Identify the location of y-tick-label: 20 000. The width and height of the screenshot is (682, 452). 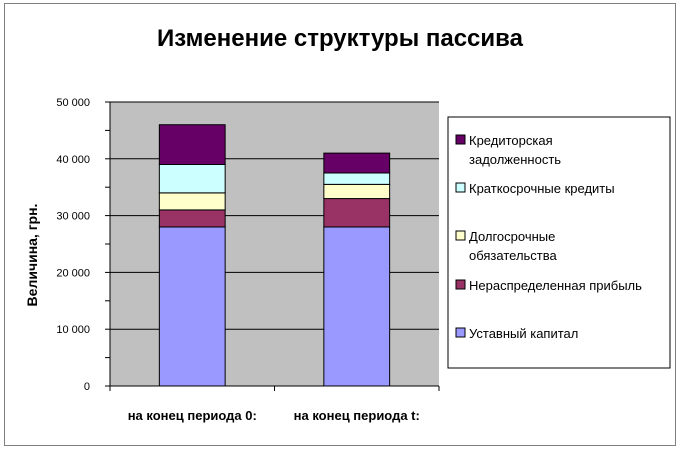
(73, 273).